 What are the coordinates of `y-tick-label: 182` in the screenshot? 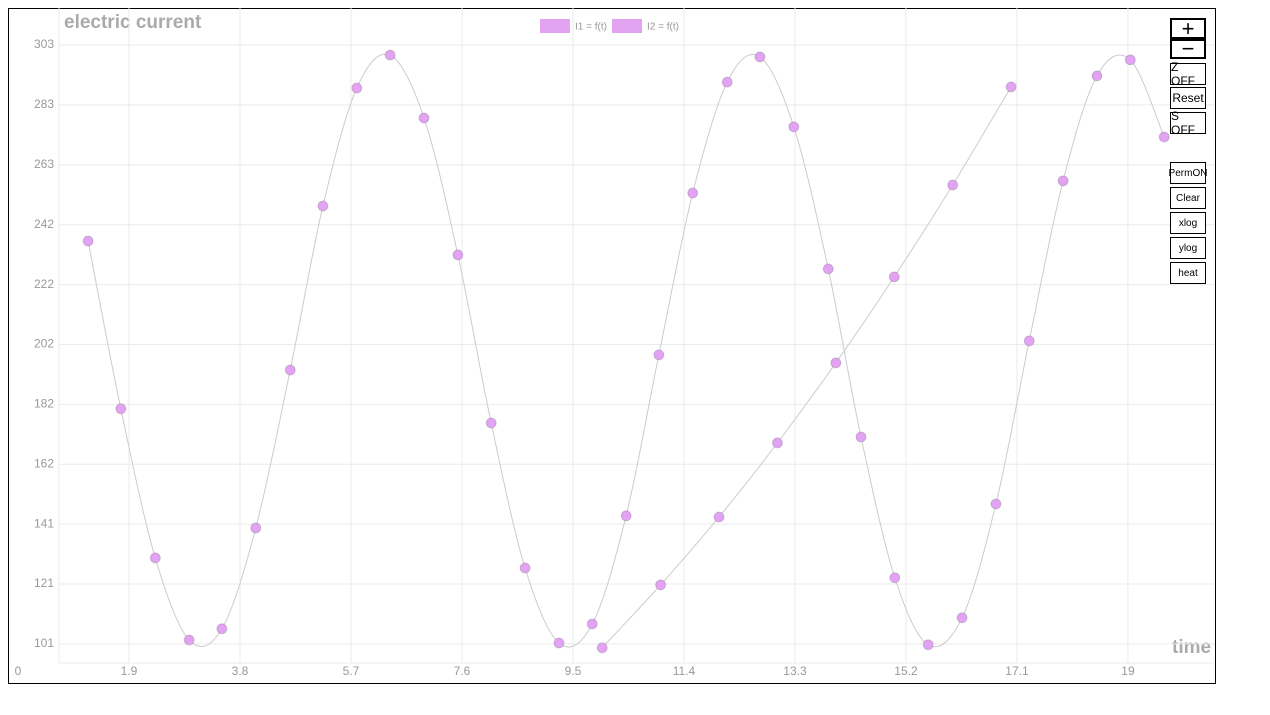 It's located at (44, 404).